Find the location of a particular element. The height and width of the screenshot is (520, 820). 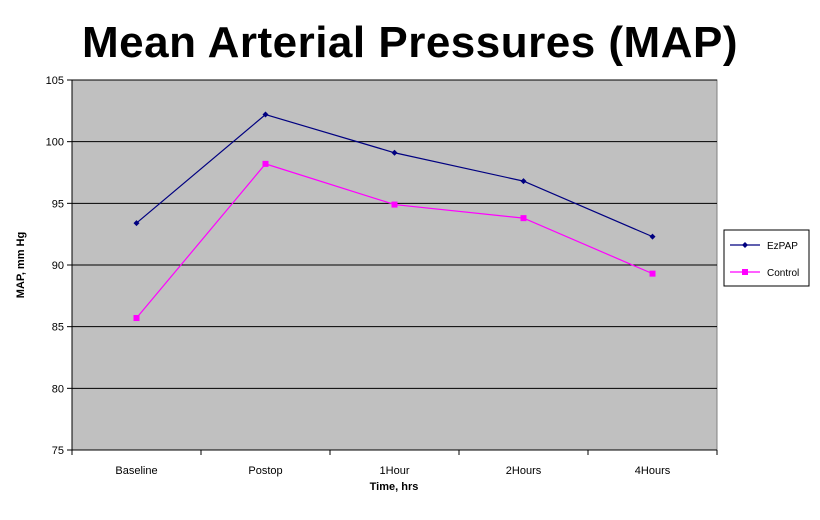

y-tick-label: 80 is located at coordinates (58, 389).